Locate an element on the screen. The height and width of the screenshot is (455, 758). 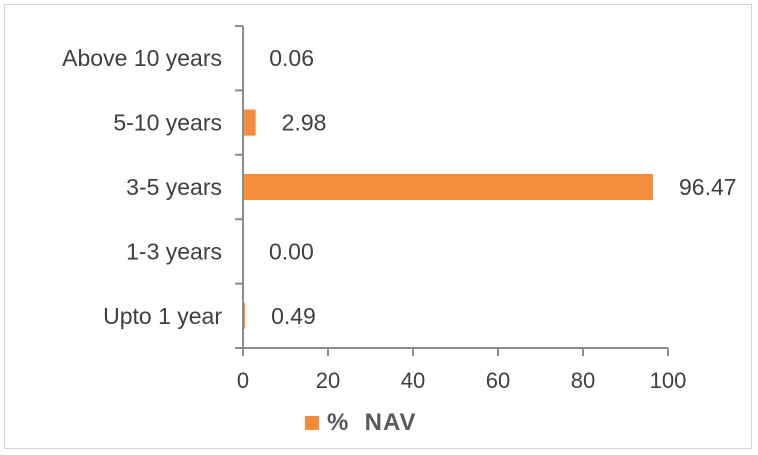
value-label: 96.47 is located at coordinates (708, 187).